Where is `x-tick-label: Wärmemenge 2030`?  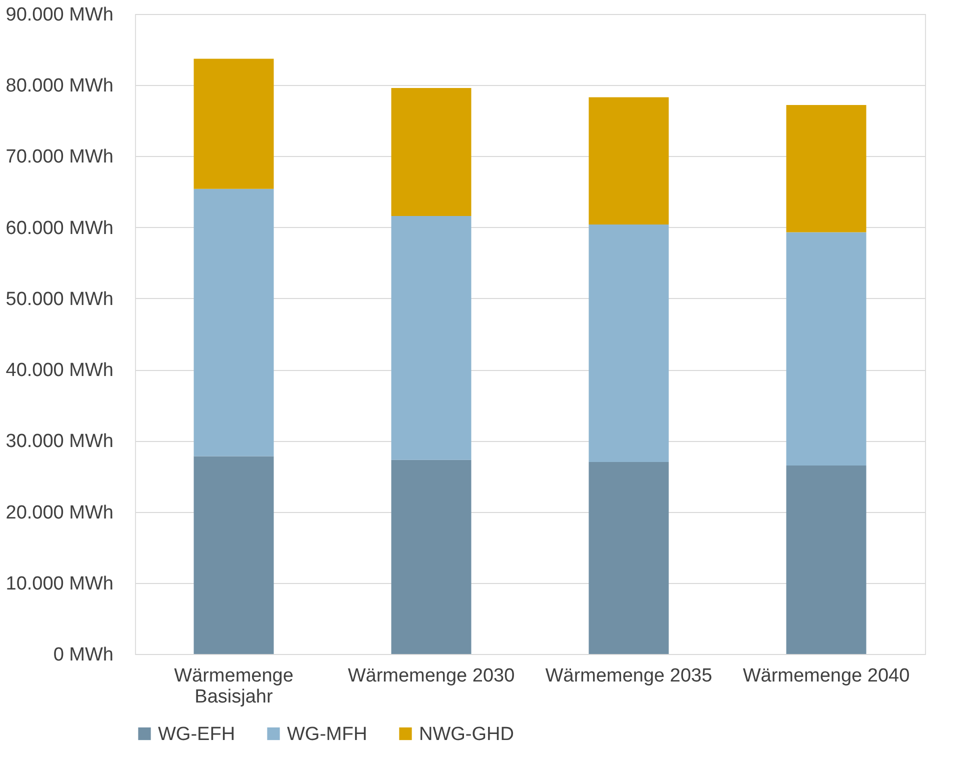 x-tick-label: Wärmemenge 2030 is located at coordinates (431, 676).